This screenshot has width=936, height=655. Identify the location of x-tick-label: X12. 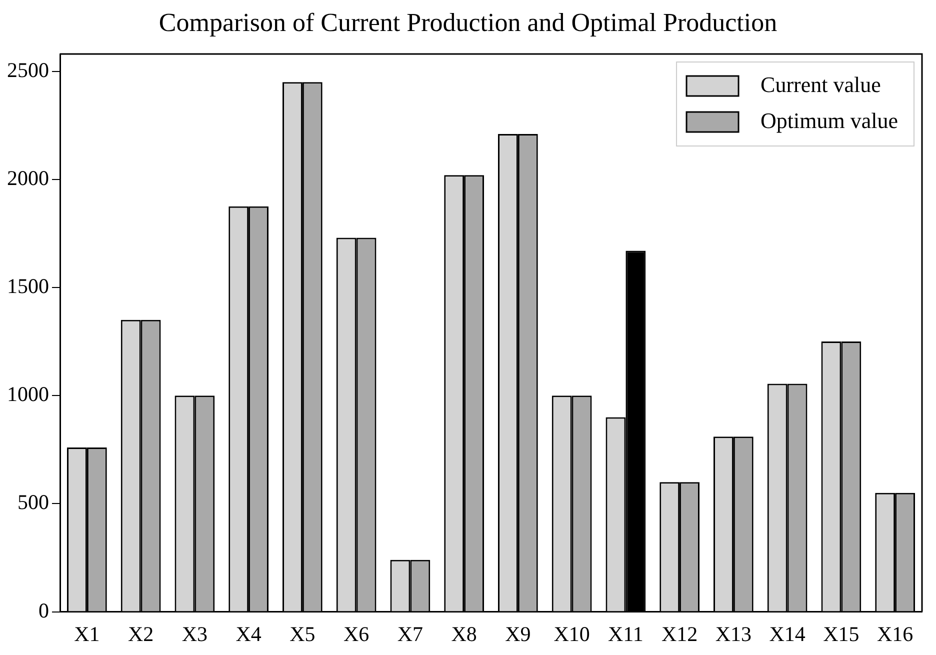
(679, 634).